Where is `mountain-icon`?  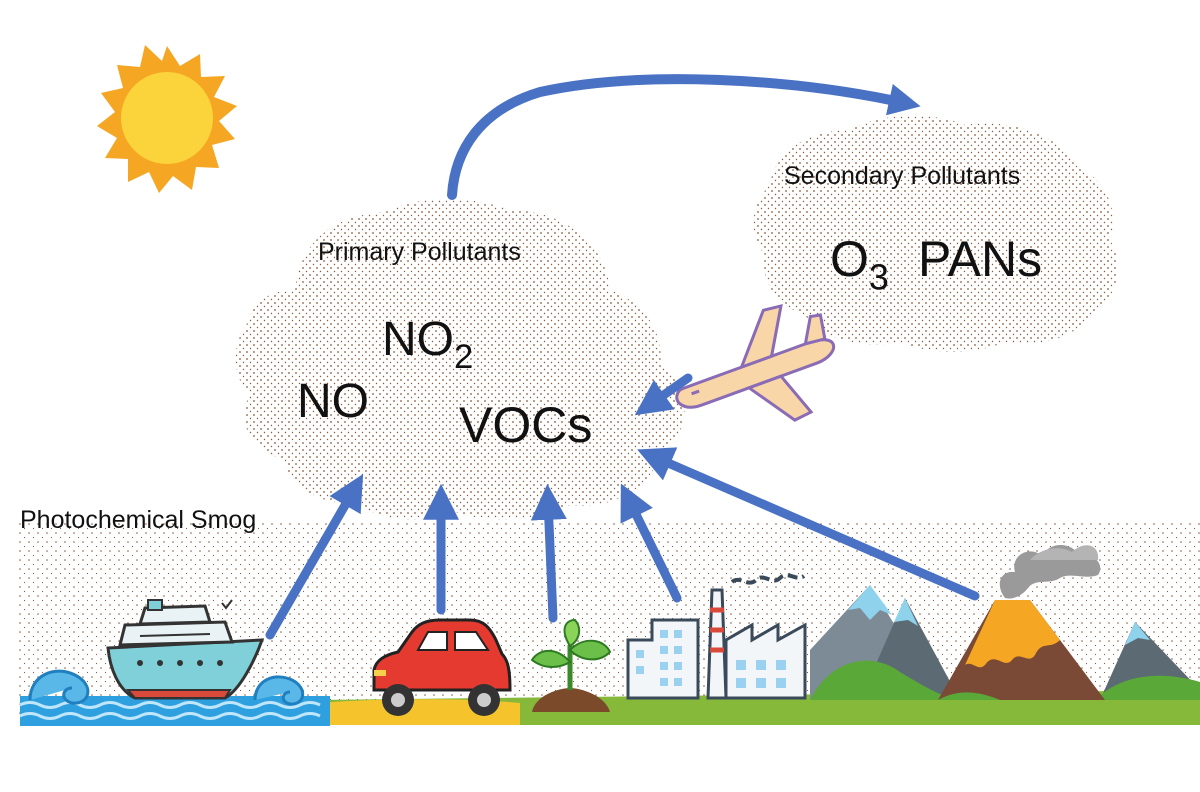 mountain-icon is located at coordinates (1005, 642).